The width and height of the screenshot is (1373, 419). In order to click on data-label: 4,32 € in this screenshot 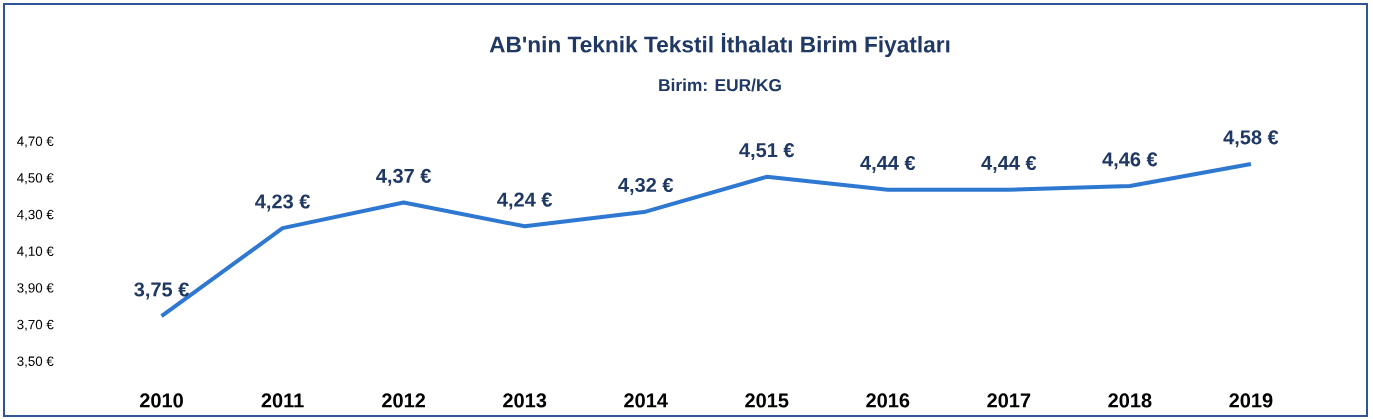, I will do `click(646, 186)`.